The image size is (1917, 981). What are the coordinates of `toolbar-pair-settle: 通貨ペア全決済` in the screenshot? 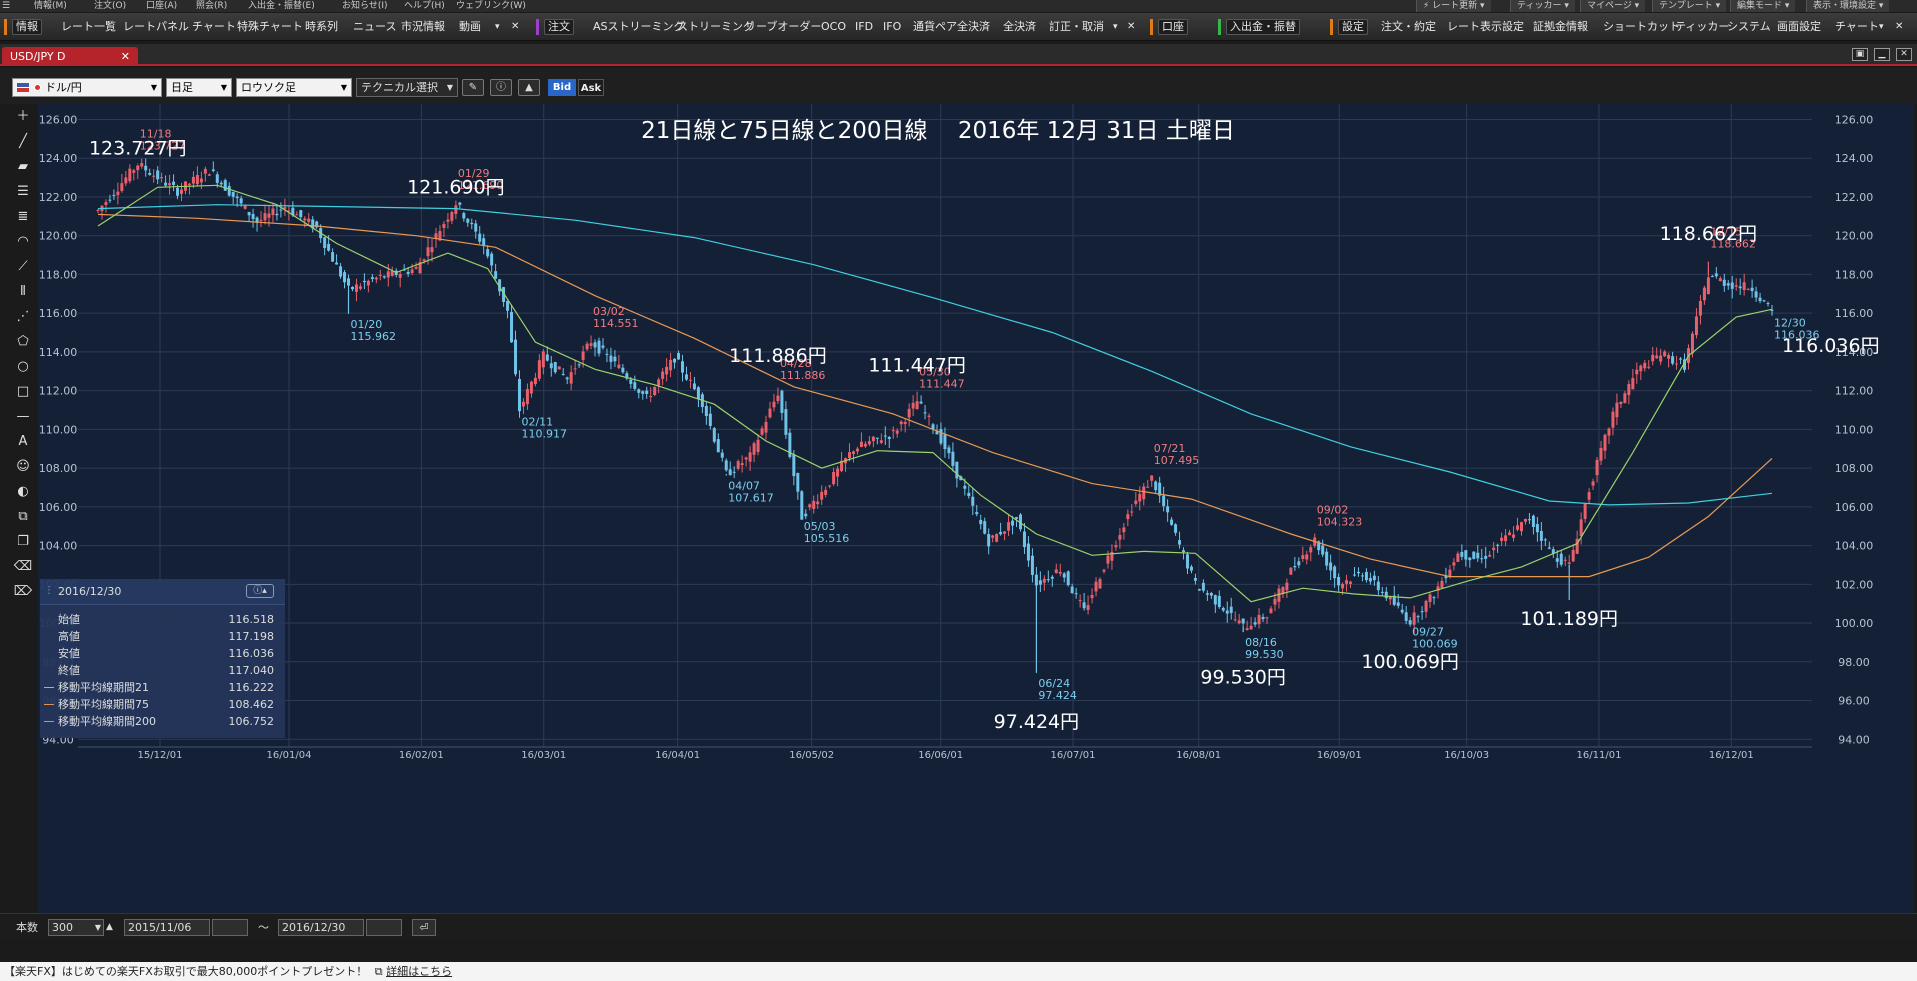 It's located at (951, 26).